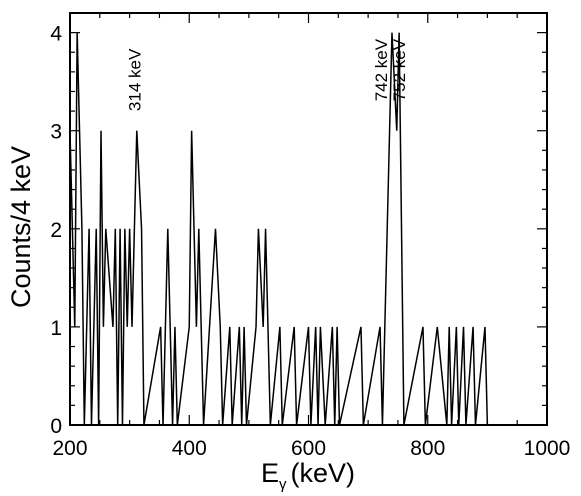 The width and height of the screenshot is (581, 496). What do you see at coordinates (283, 484) in the screenshot?
I see `x-axis-label-subscript: γ` at bounding box center [283, 484].